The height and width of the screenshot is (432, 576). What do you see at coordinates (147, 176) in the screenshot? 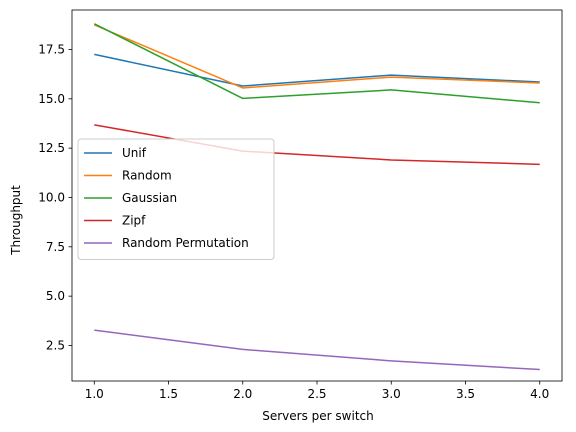
I see `legend-label: Random` at bounding box center [147, 176].